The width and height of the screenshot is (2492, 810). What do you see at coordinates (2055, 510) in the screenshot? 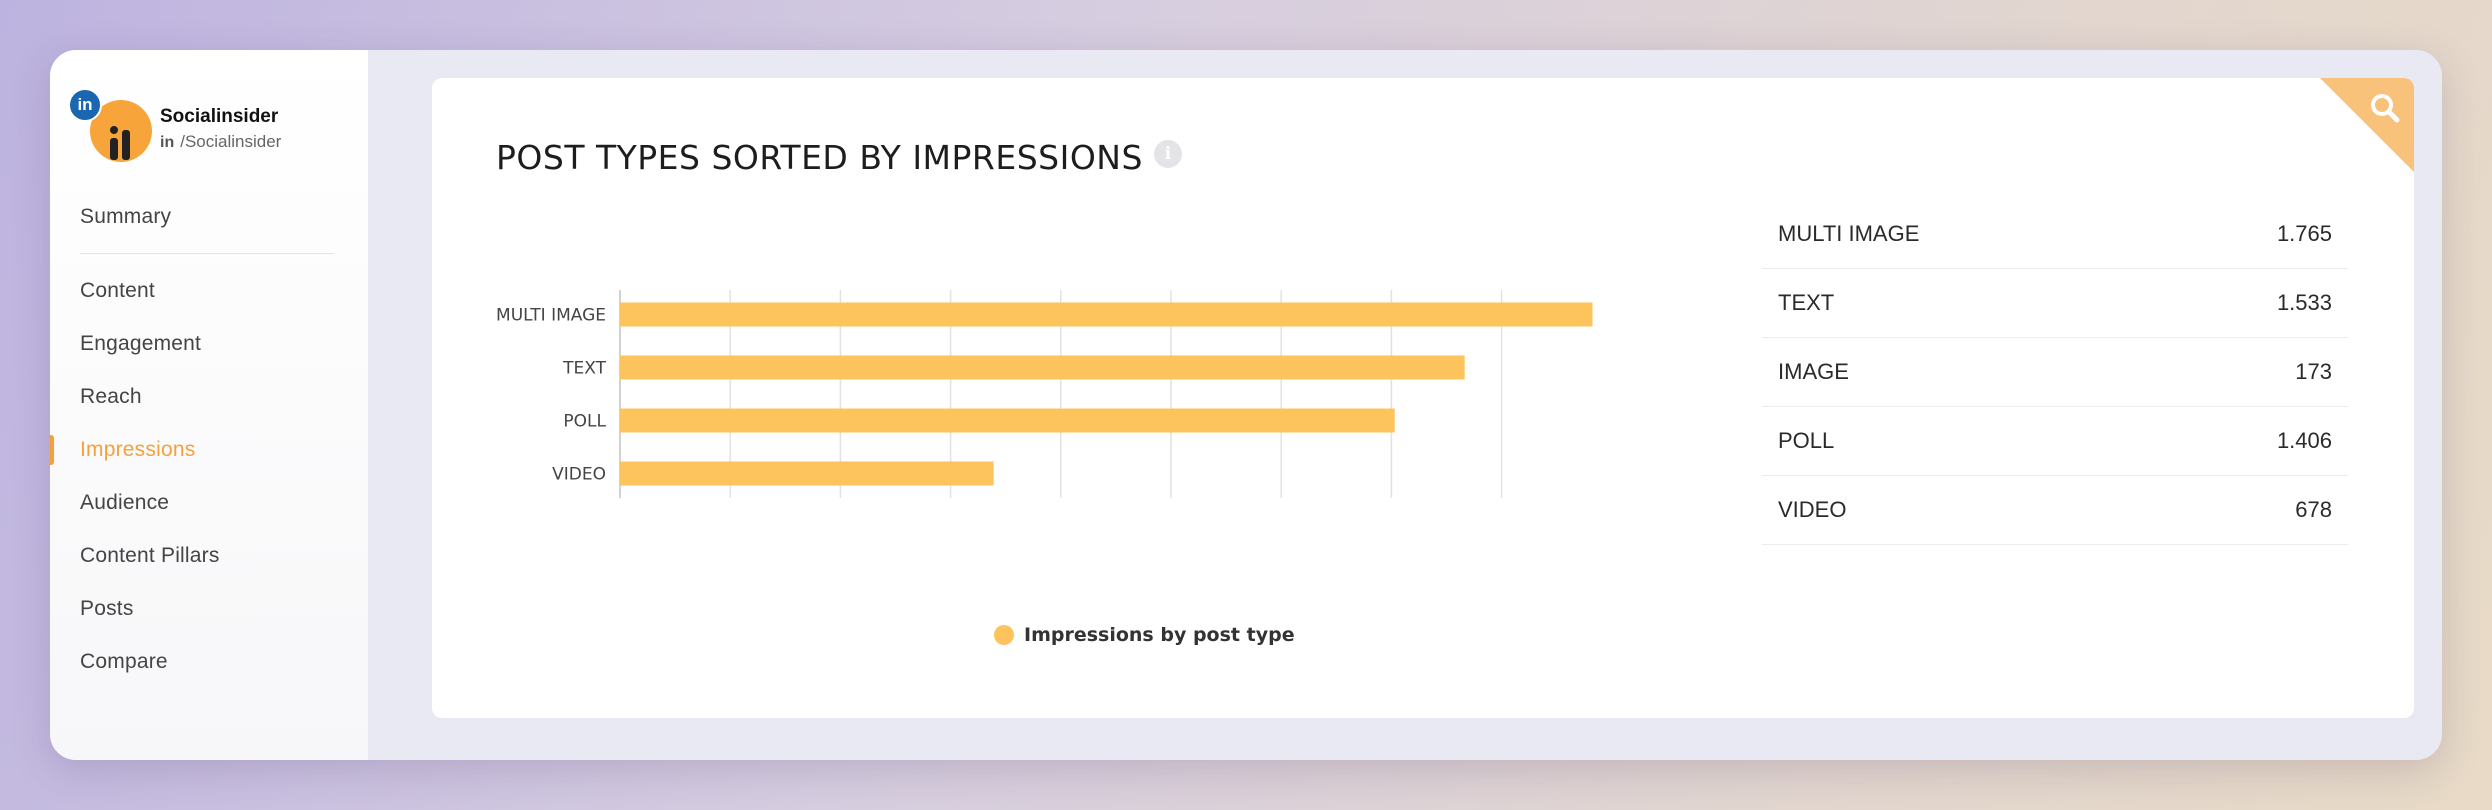
I see `table-row: VIDEO 678` at bounding box center [2055, 510].